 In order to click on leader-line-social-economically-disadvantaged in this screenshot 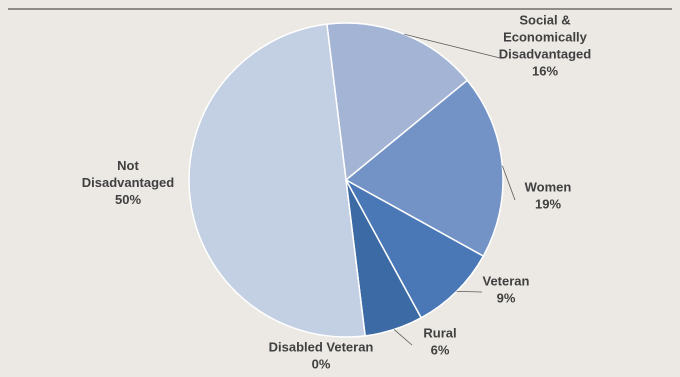, I will do `click(452, 46)`.